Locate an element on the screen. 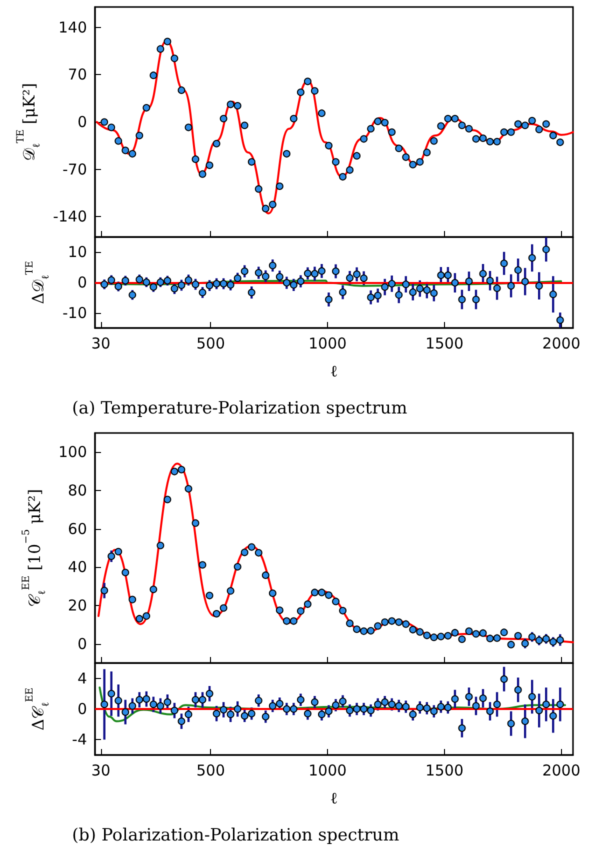  y-tick-label: -70 is located at coordinates (74, 169).